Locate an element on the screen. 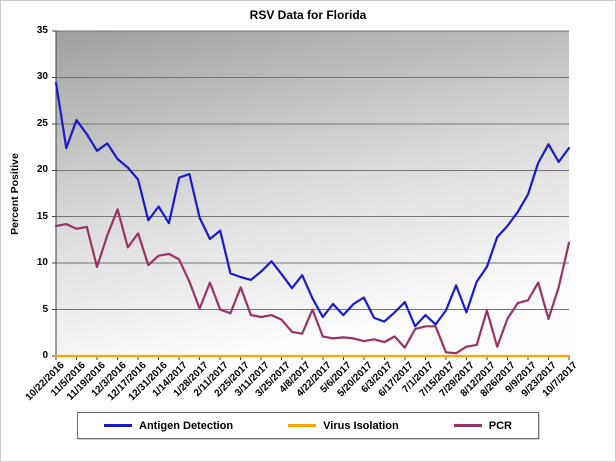 Image resolution: width=616 pixels, height=462 pixels. y-axis-label: 20 is located at coordinates (42, 170).